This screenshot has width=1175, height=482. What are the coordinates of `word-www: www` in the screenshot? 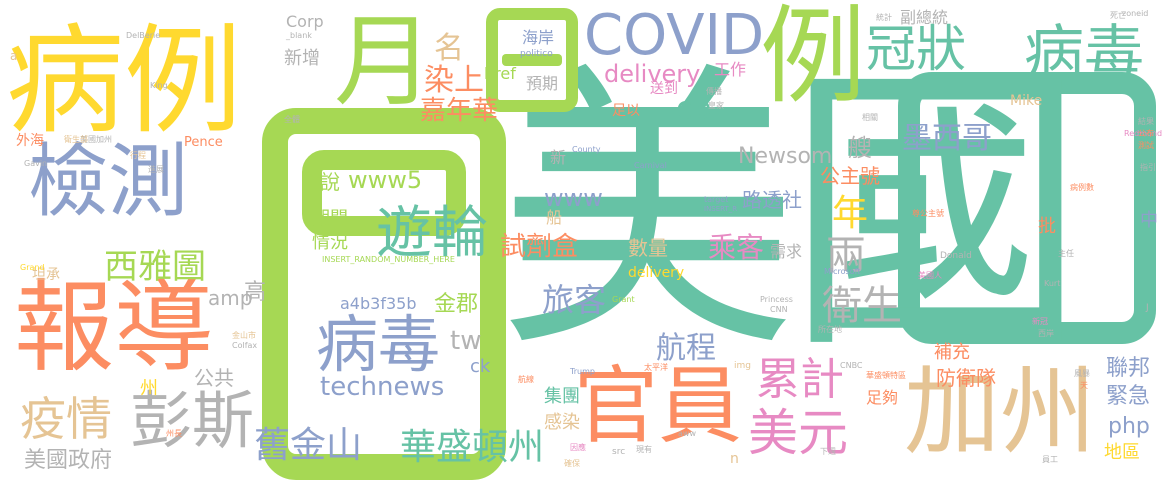 It's located at (573, 198).